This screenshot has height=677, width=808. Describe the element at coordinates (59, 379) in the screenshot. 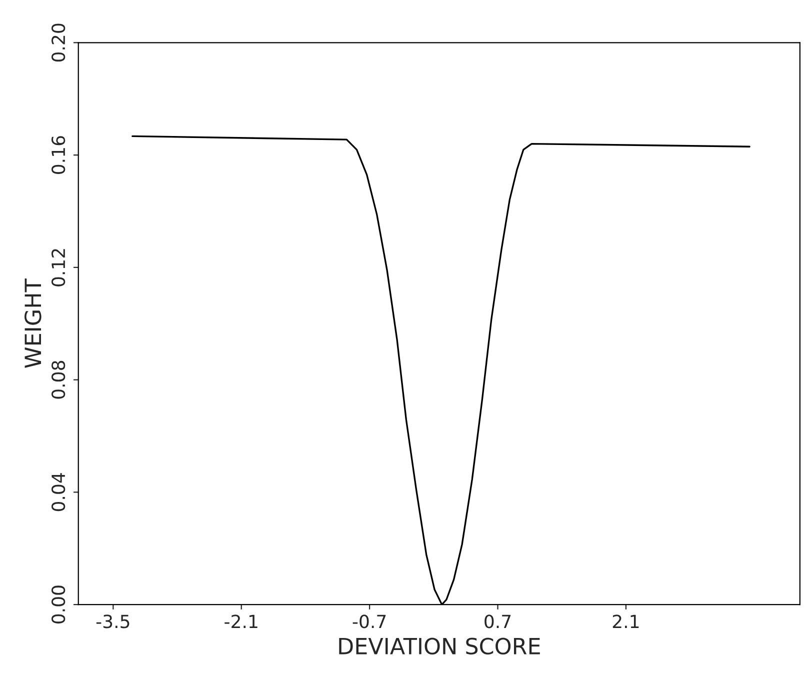

I see `y-tick-label: 0.08` at that location.